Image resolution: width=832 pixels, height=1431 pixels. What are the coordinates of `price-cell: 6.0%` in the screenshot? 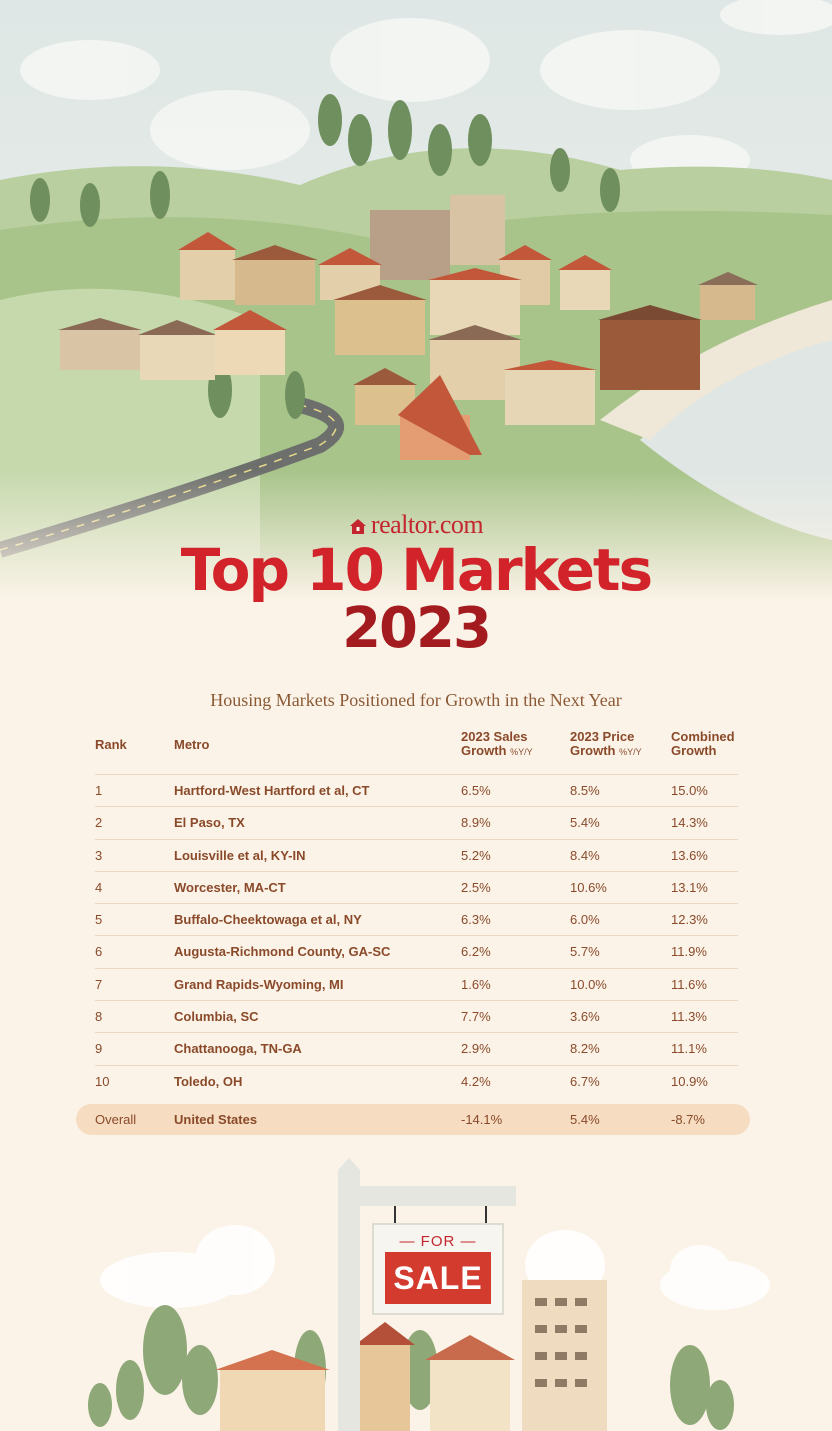 It's located at (585, 920).